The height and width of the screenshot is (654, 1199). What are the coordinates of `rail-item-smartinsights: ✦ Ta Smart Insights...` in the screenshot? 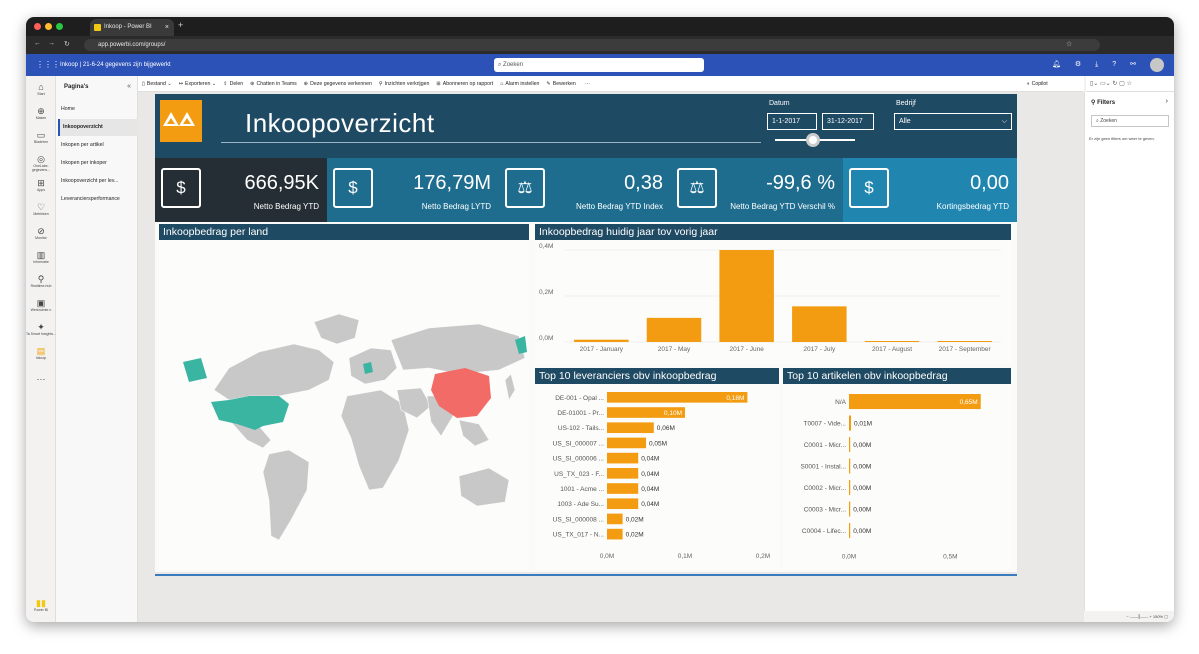 It's located at (41, 329).